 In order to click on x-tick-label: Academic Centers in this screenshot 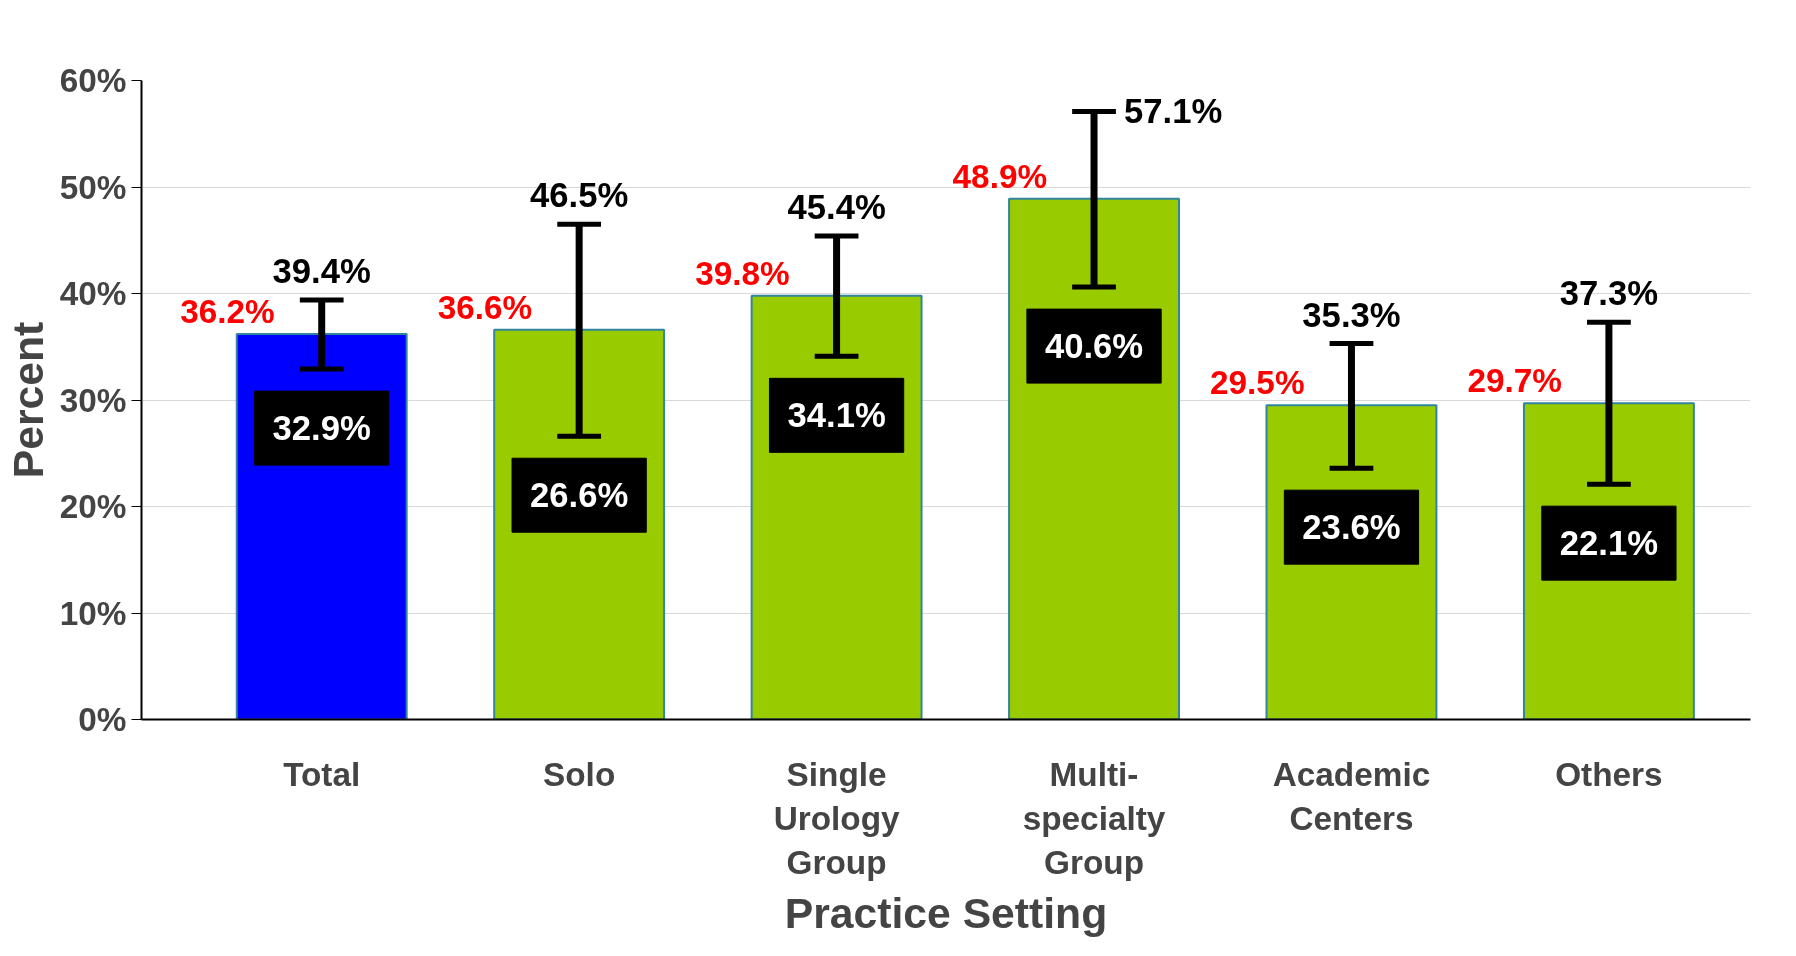, I will do `click(1351, 796)`.